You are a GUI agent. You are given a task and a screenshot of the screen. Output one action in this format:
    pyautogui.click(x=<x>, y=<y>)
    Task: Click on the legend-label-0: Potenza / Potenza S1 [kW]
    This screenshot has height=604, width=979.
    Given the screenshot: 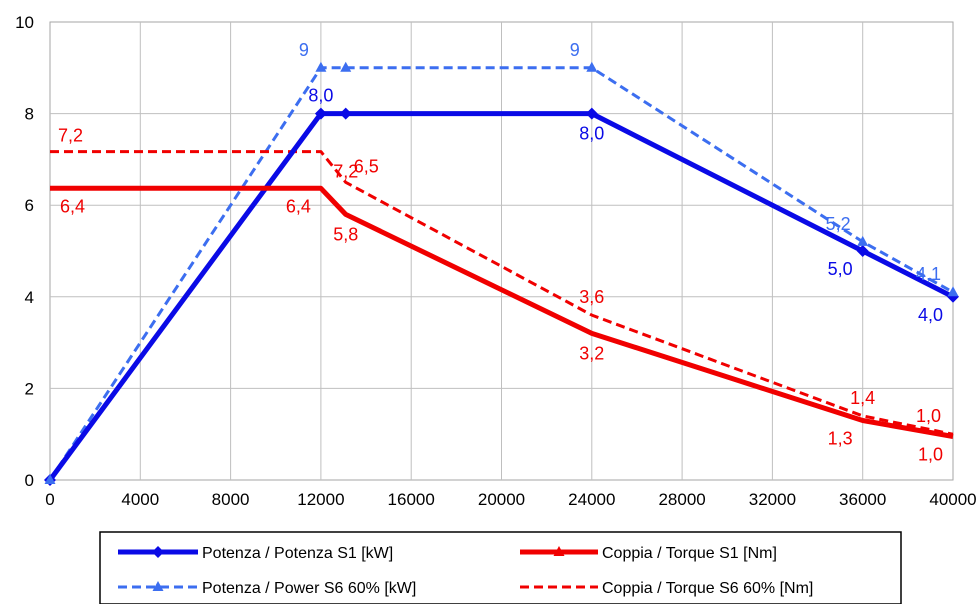 What is the action you would take?
    pyautogui.click(x=297, y=553)
    